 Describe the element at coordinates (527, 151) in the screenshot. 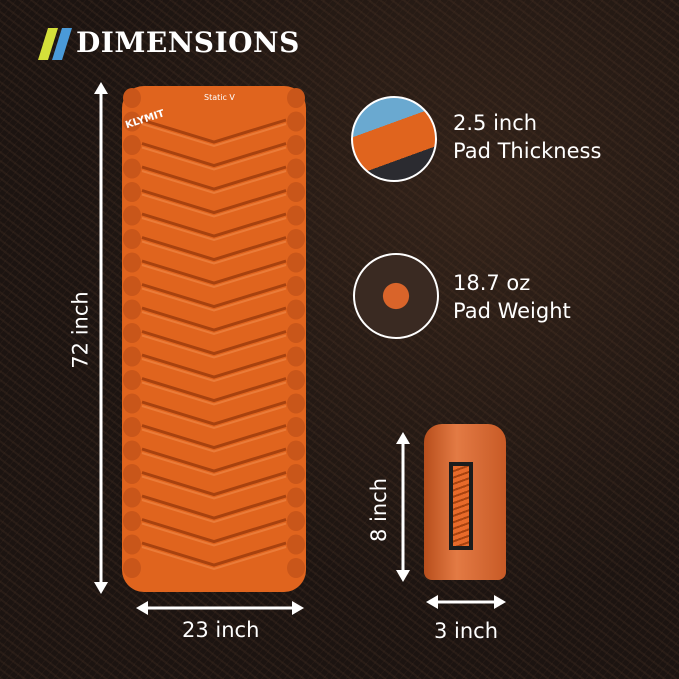

I see `thickness-label: Pad Thickness` at that location.